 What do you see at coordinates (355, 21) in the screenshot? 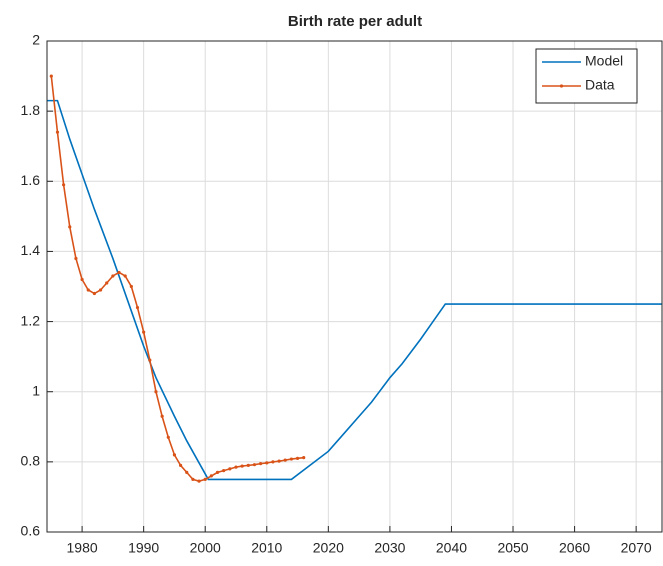
I see `chart-title: Birth rate per adult` at bounding box center [355, 21].